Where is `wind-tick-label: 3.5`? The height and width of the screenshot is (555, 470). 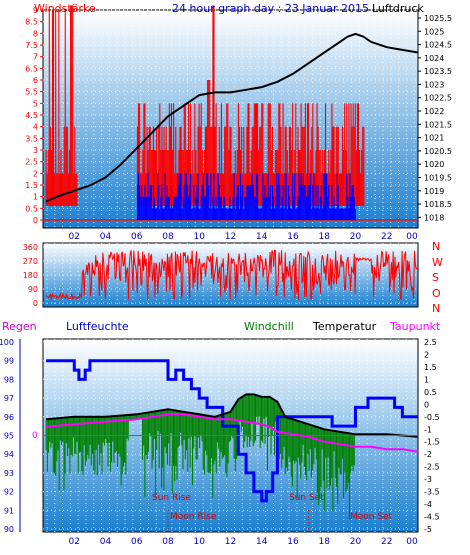 wind-tick-label: 3.5 is located at coordinates (31, 138).